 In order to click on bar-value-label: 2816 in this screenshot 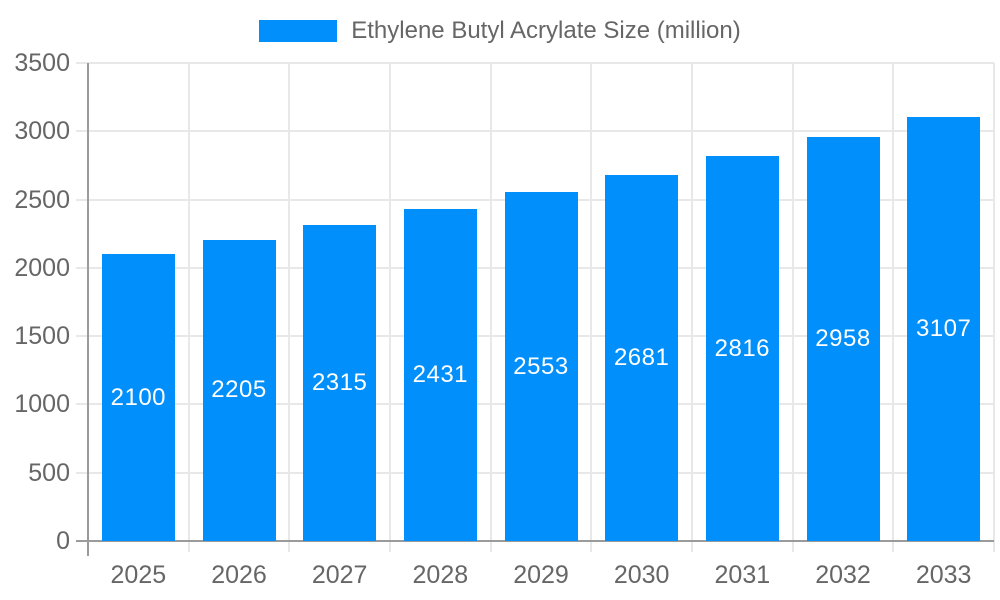, I will do `click(742, 348)`.